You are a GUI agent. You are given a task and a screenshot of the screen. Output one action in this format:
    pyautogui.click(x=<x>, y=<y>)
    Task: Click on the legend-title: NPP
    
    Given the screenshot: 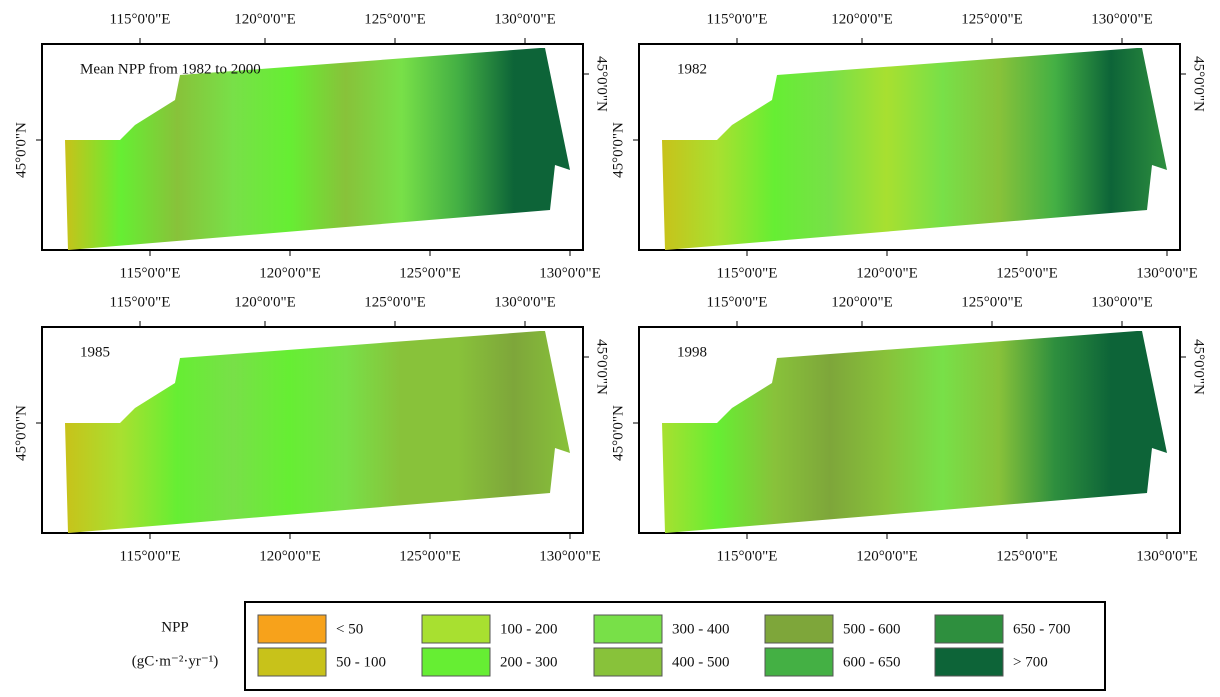 What is the action you would take?
    pyautogui.click(x=175, y=627)
    